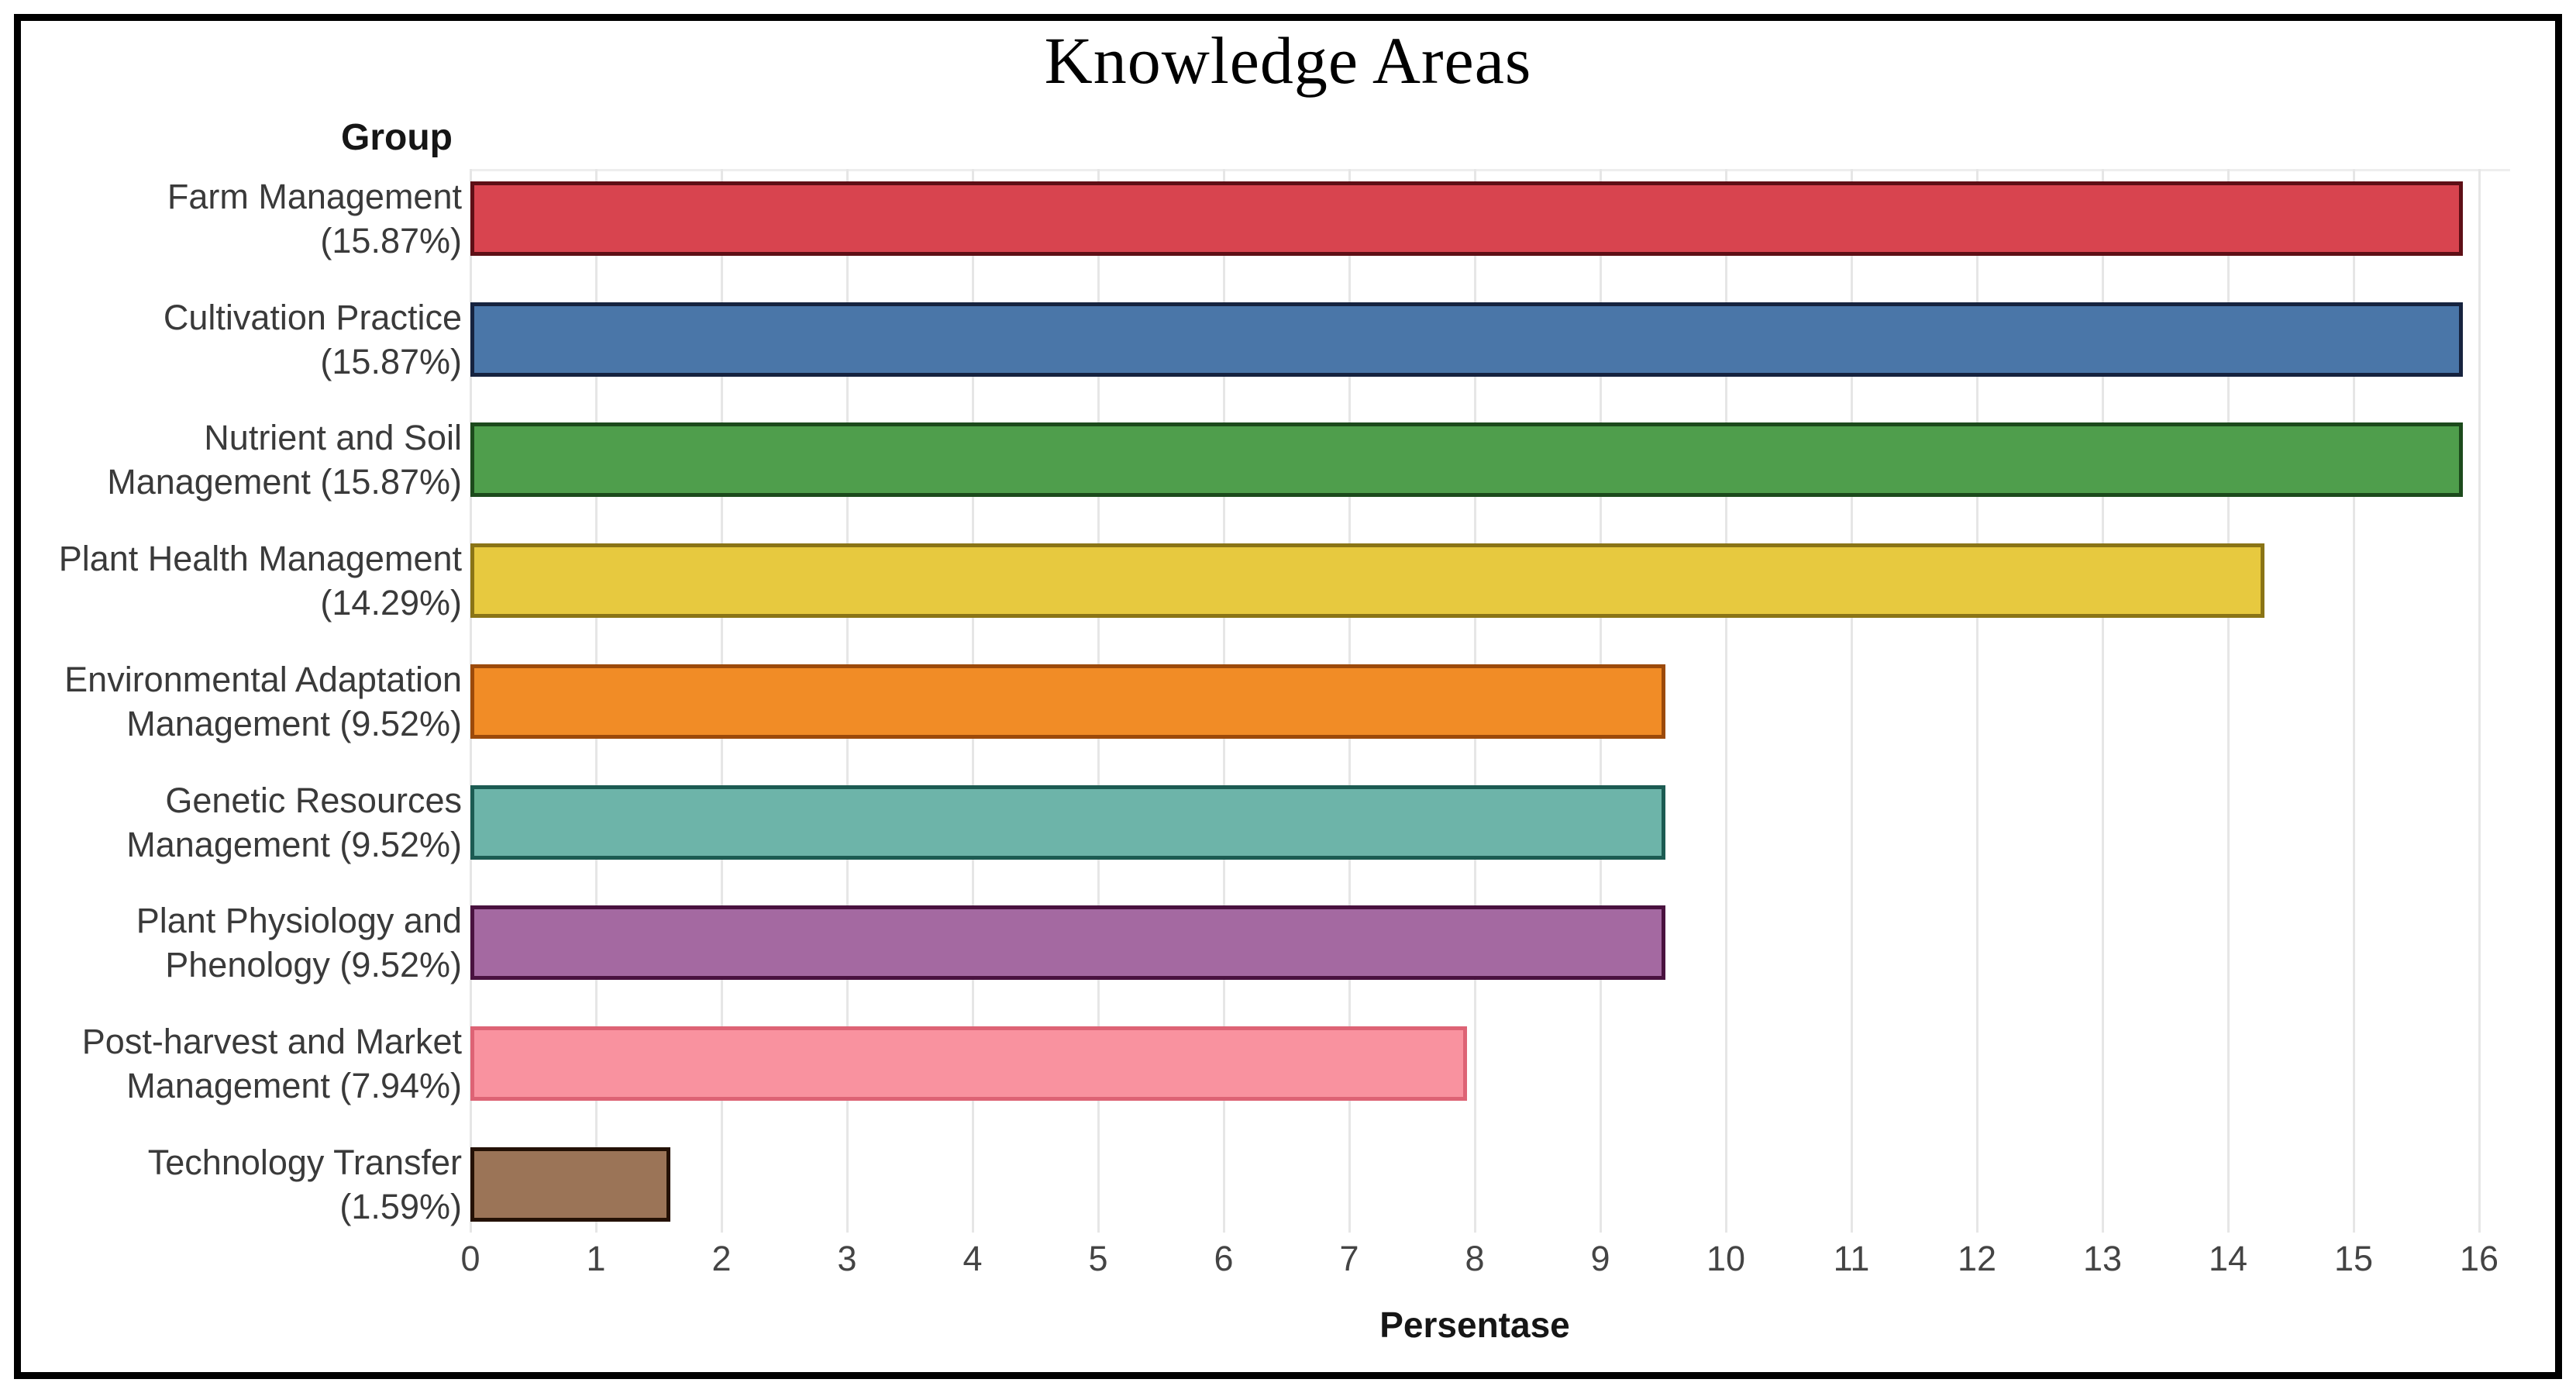  Describe the element at coordinates (231, 1184) in the screenshot. I see `category-label: Technology Transfer (1.59%)` at that location.